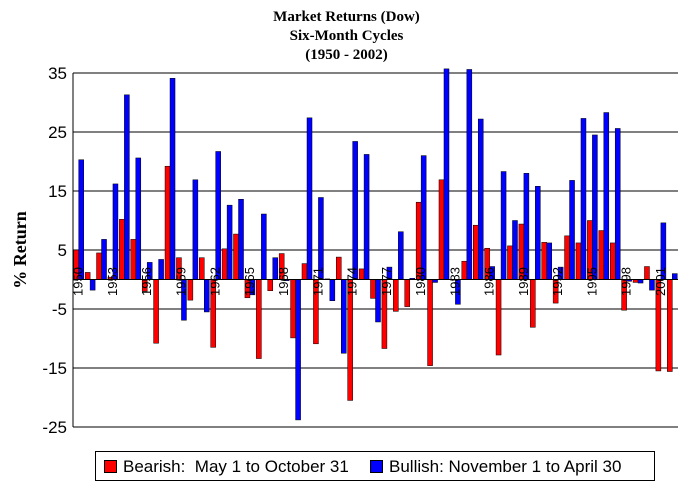 The width and height of the screenshot is (693, 491). I want to click on x-tick-label: 1989, so click(523, 281).